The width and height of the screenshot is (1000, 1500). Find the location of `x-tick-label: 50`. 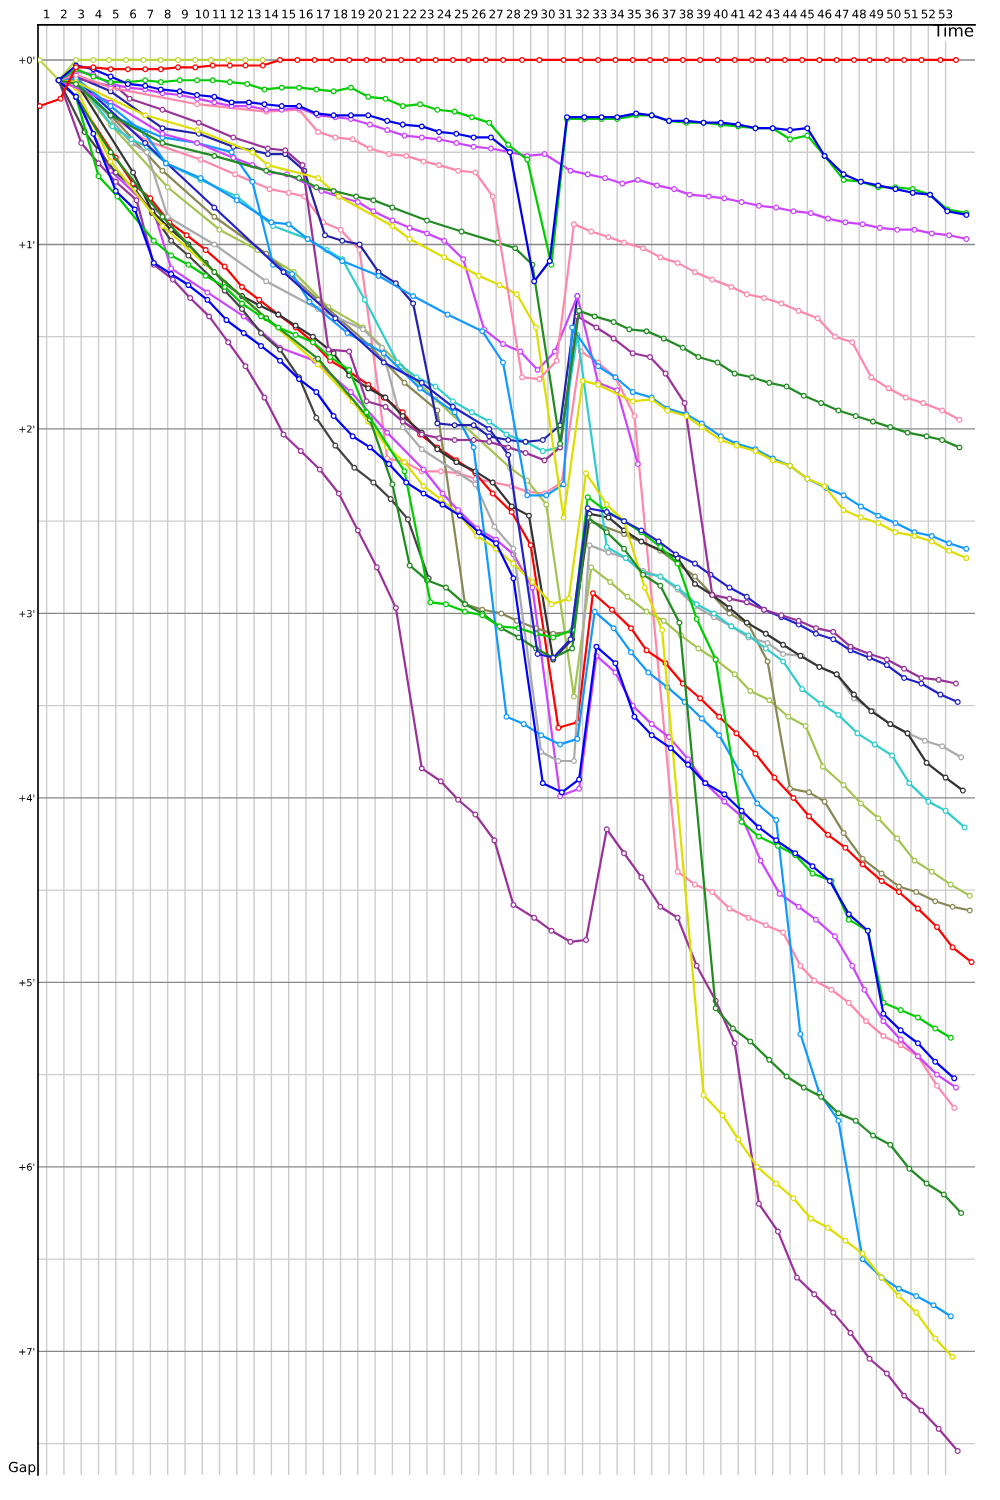

x-tick-label: 50 is located at coordinates (894, 14).